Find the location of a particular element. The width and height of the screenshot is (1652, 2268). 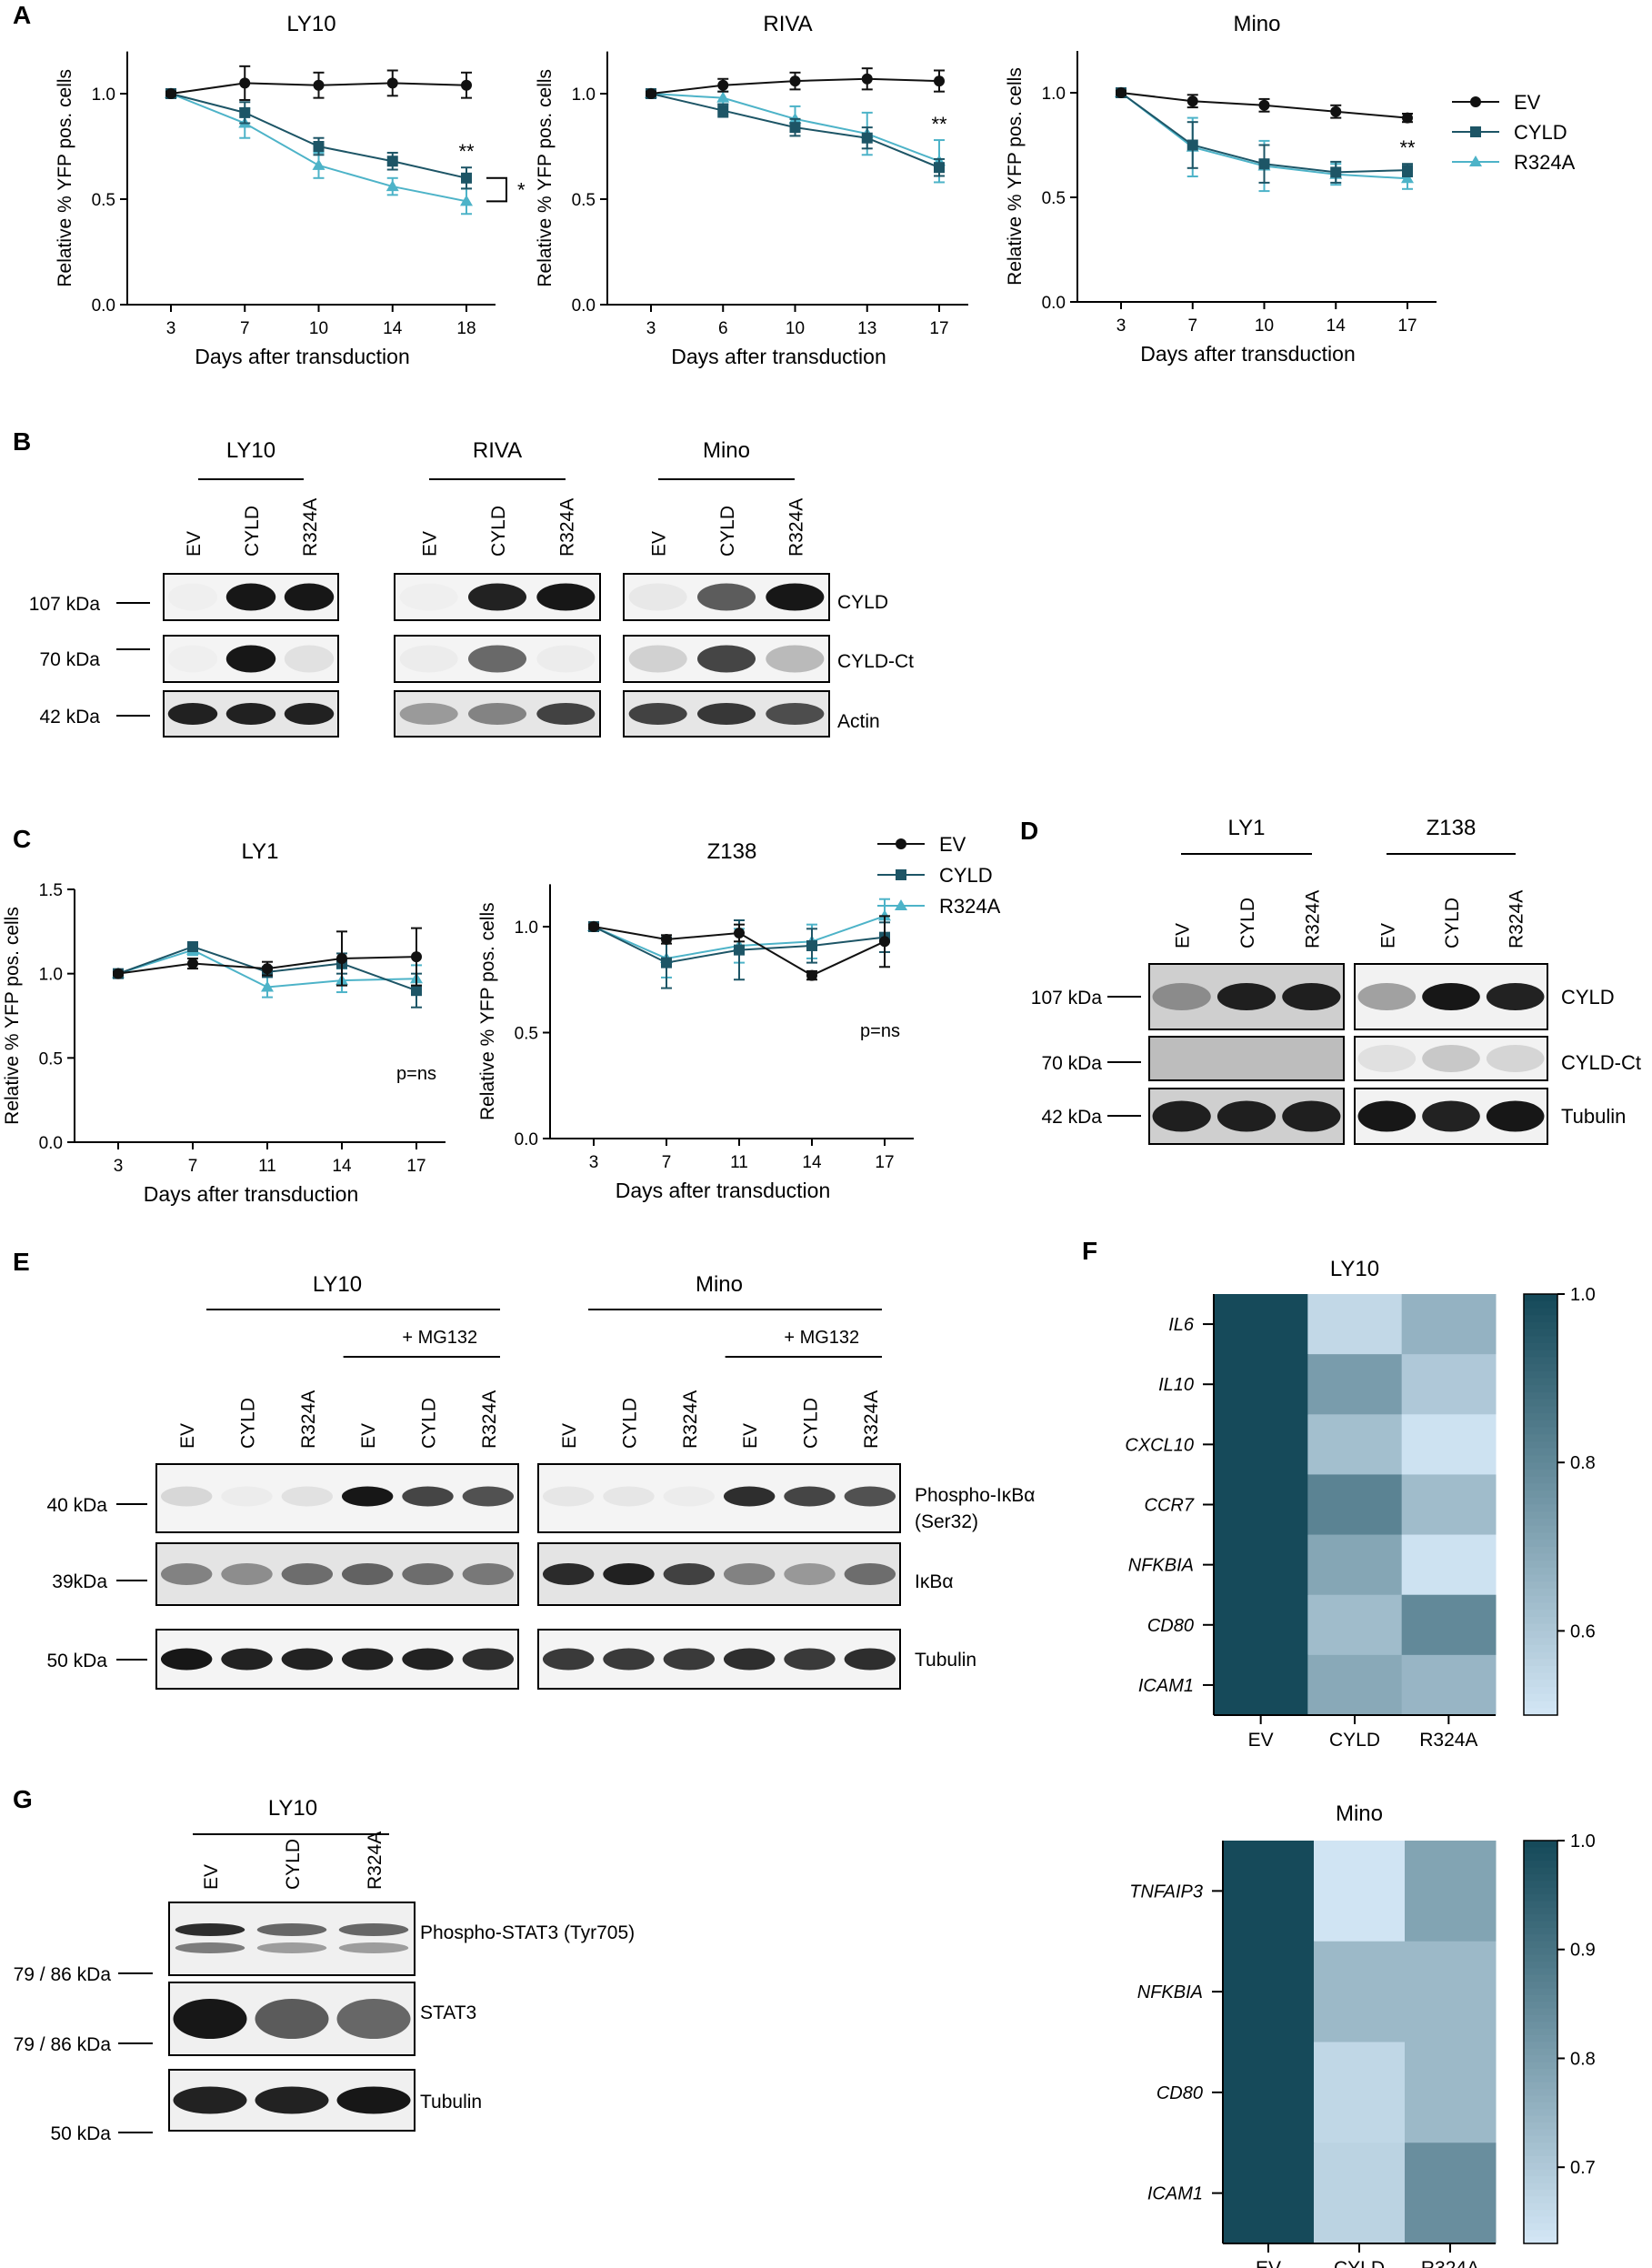

y-tick-label: 0.0 is located at coordinates (584, 306).